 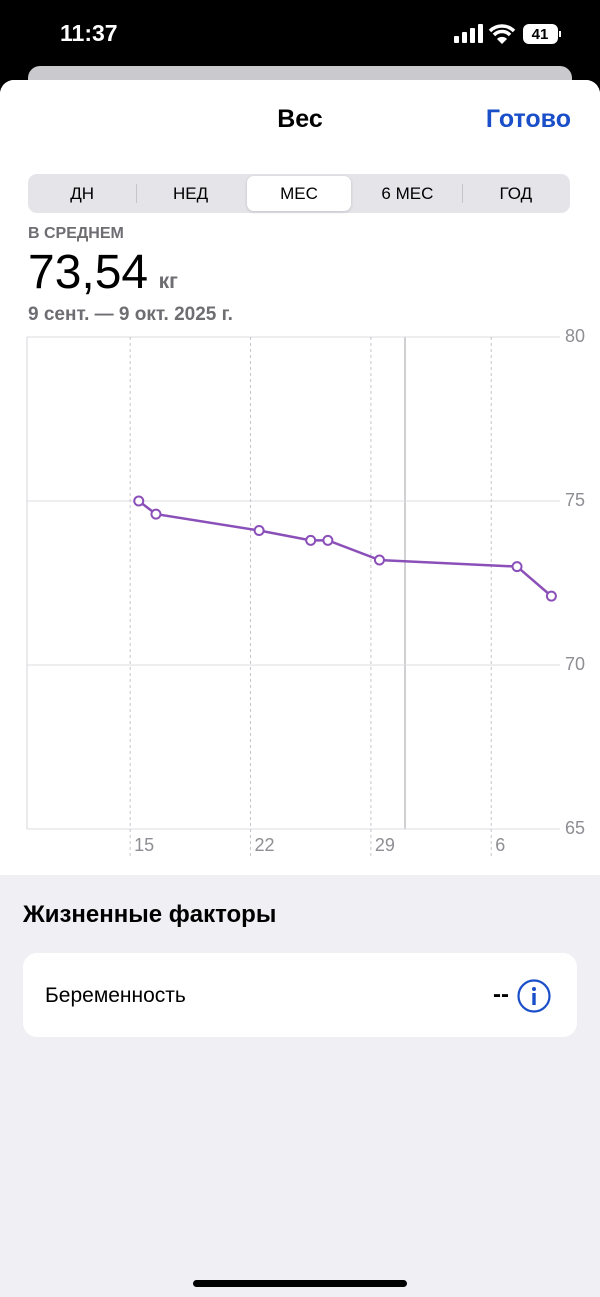 I want to click on factor-label: Беременность, so click(x=115, y=995).